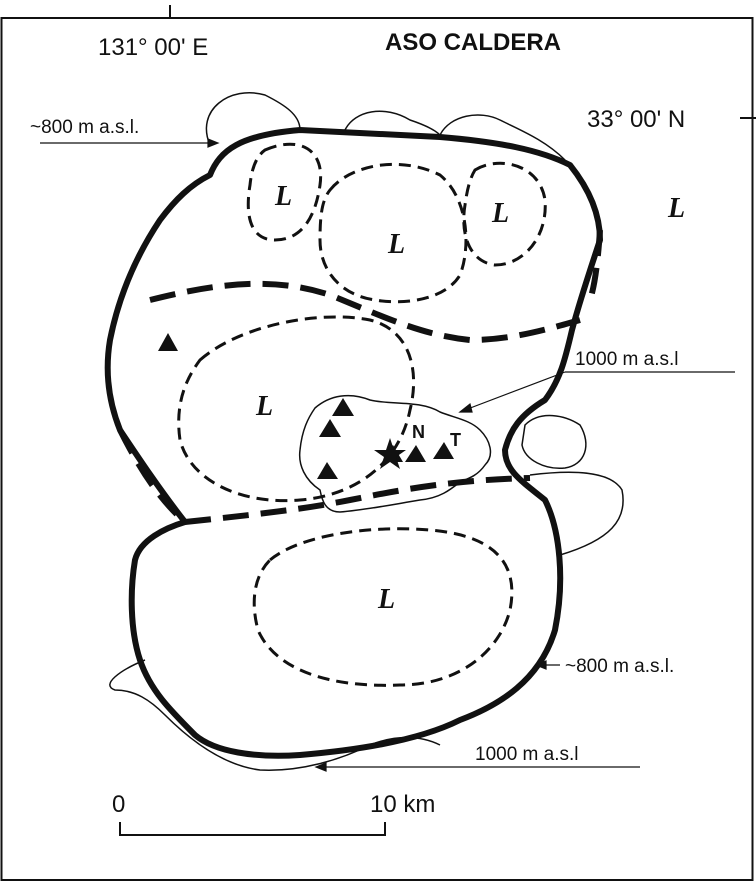 This screenshot has width=756, height=884. I want to click on elevation-label-bottom: 1000 m a.s.l, so click(527, 754).